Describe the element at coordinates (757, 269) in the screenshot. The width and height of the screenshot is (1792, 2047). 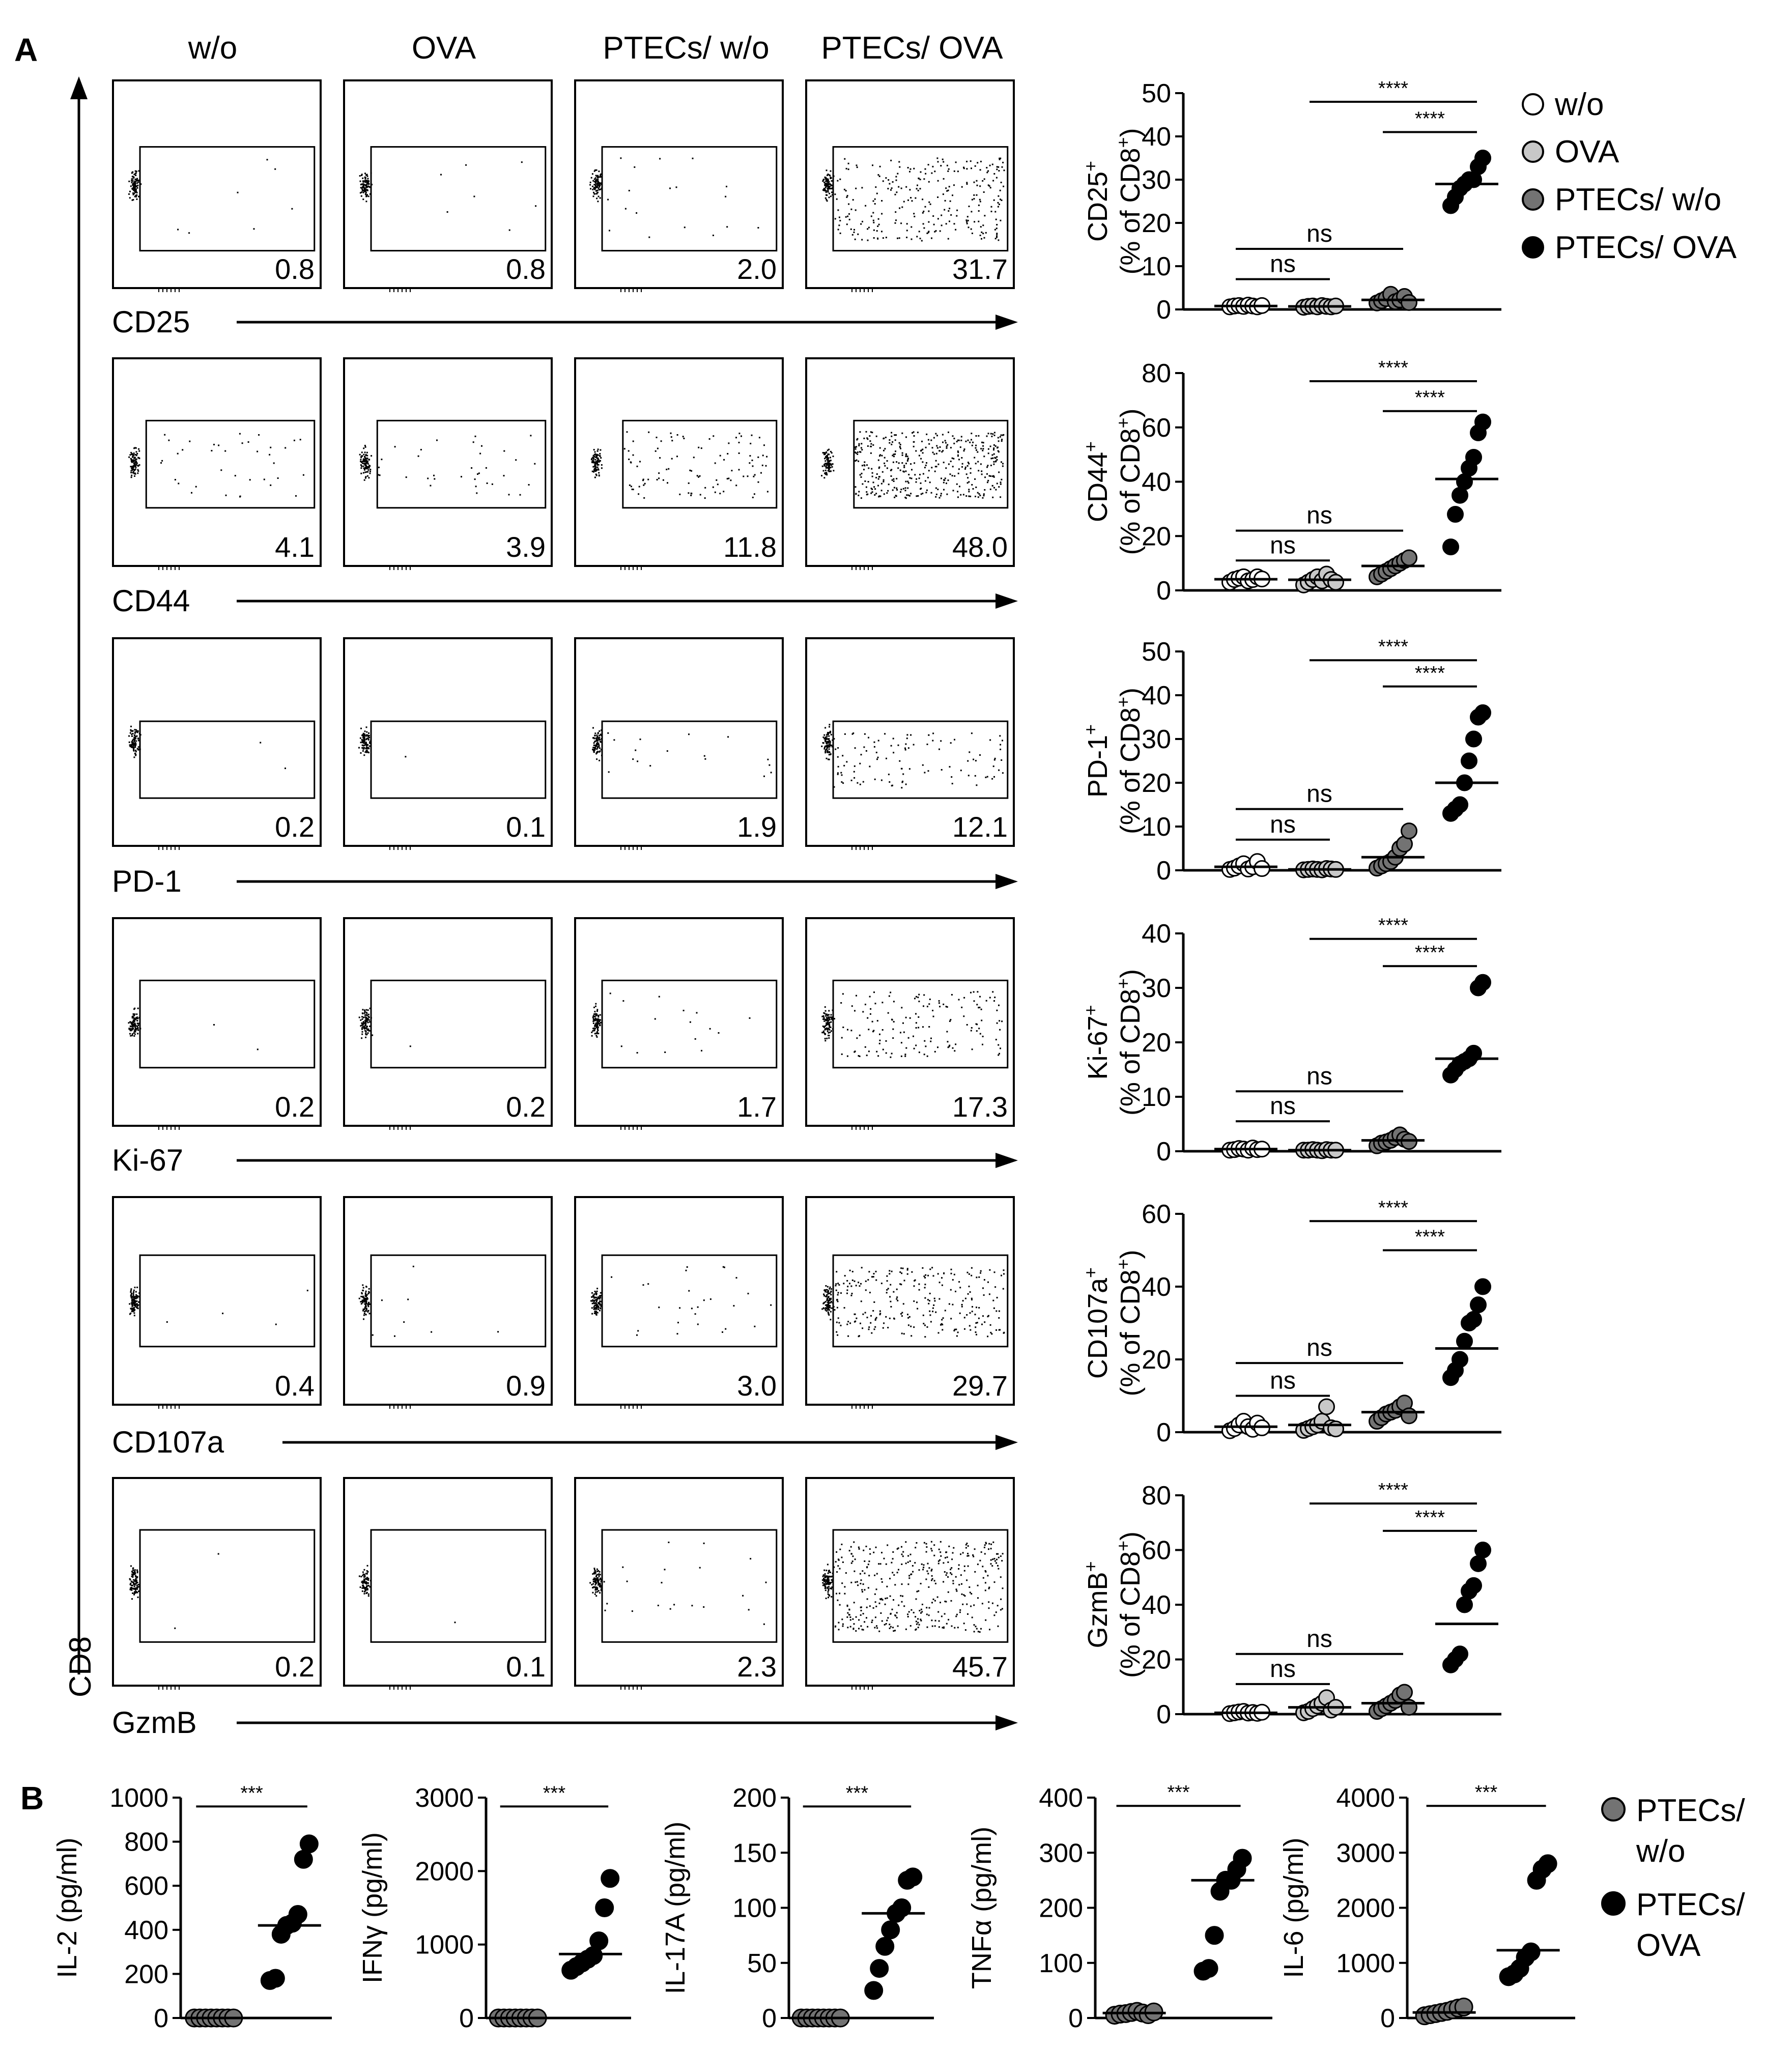
I see `gate-percent: 2.0` at that location.